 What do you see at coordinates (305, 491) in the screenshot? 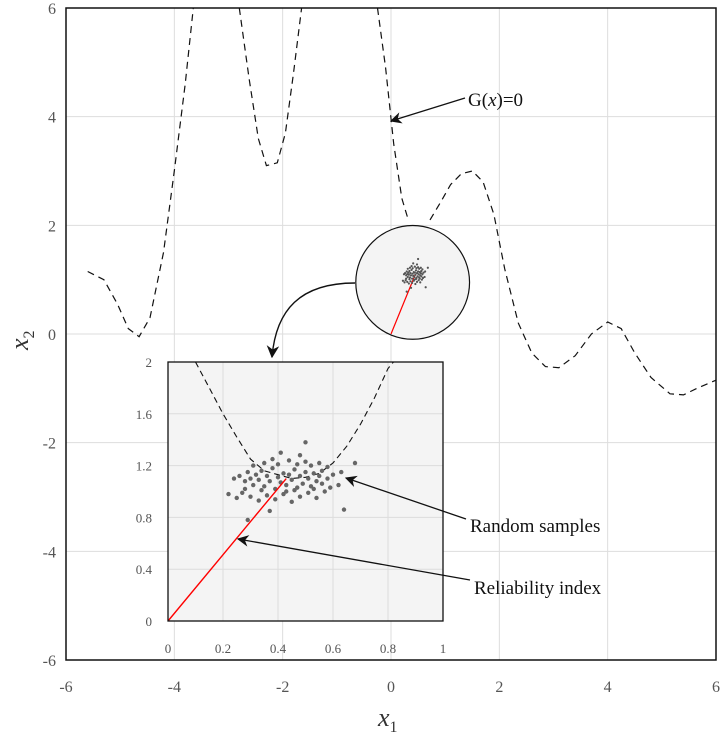
I see `inset-frame` at bounding box center [305, 491].